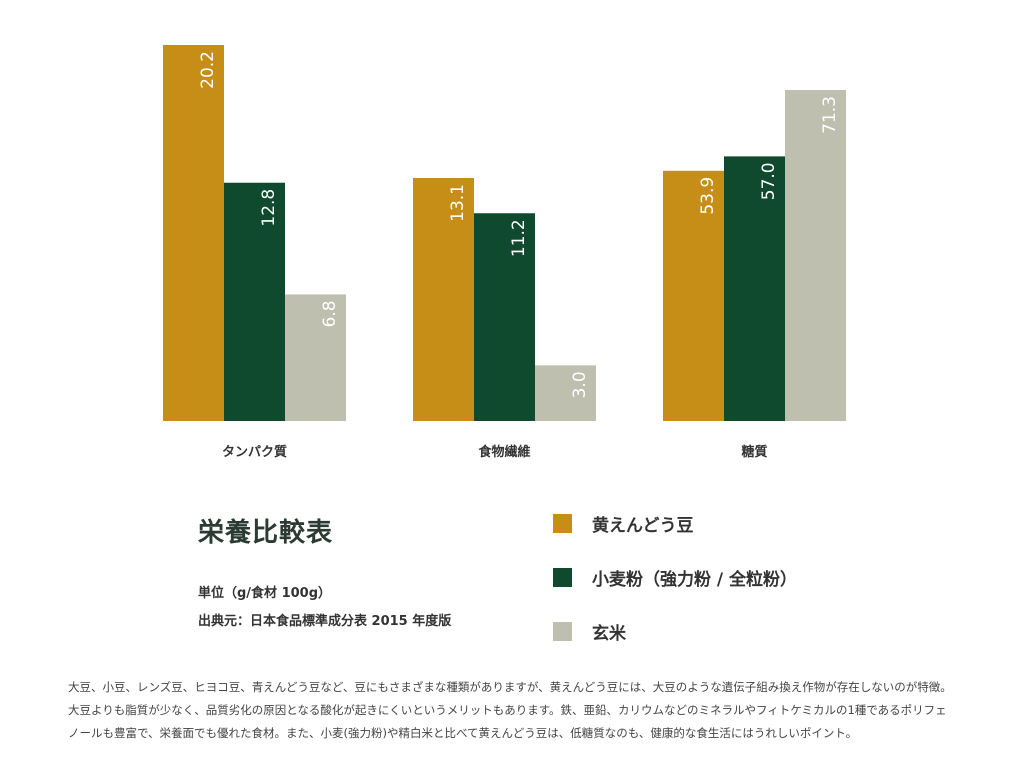  Describe the element at coordinates (580, 384) in the screenshot. I see `bar-value-label: 3.0` at that location.